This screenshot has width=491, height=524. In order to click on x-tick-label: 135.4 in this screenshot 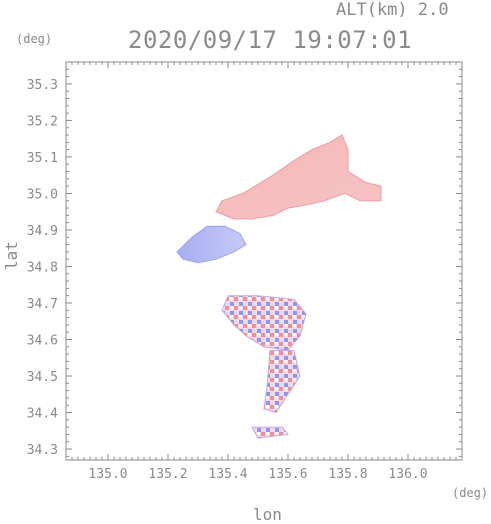, I will do `click(227, 474)`.